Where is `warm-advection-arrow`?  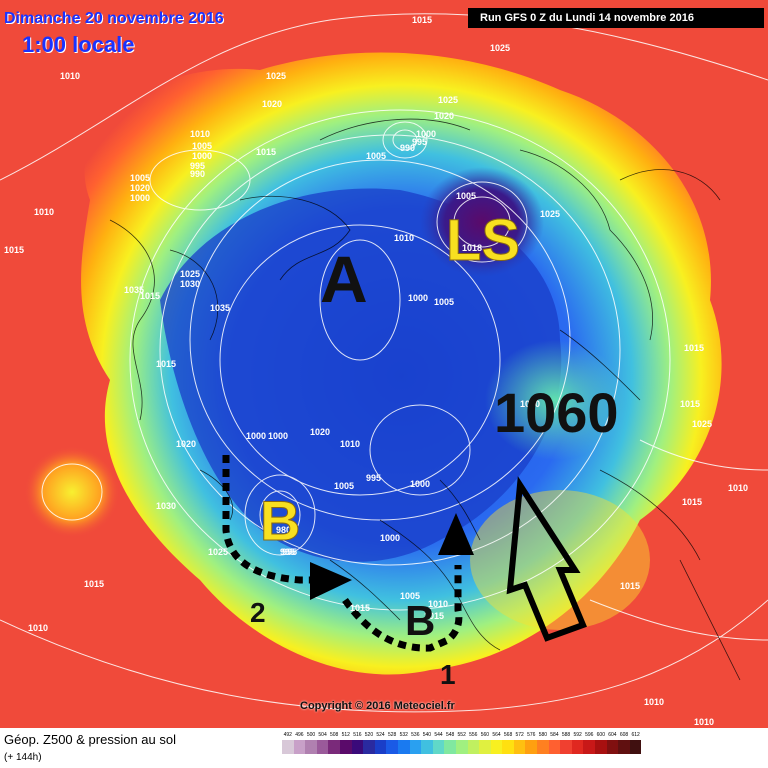
warm-advection-arrow is located at coordinates (546, 559).